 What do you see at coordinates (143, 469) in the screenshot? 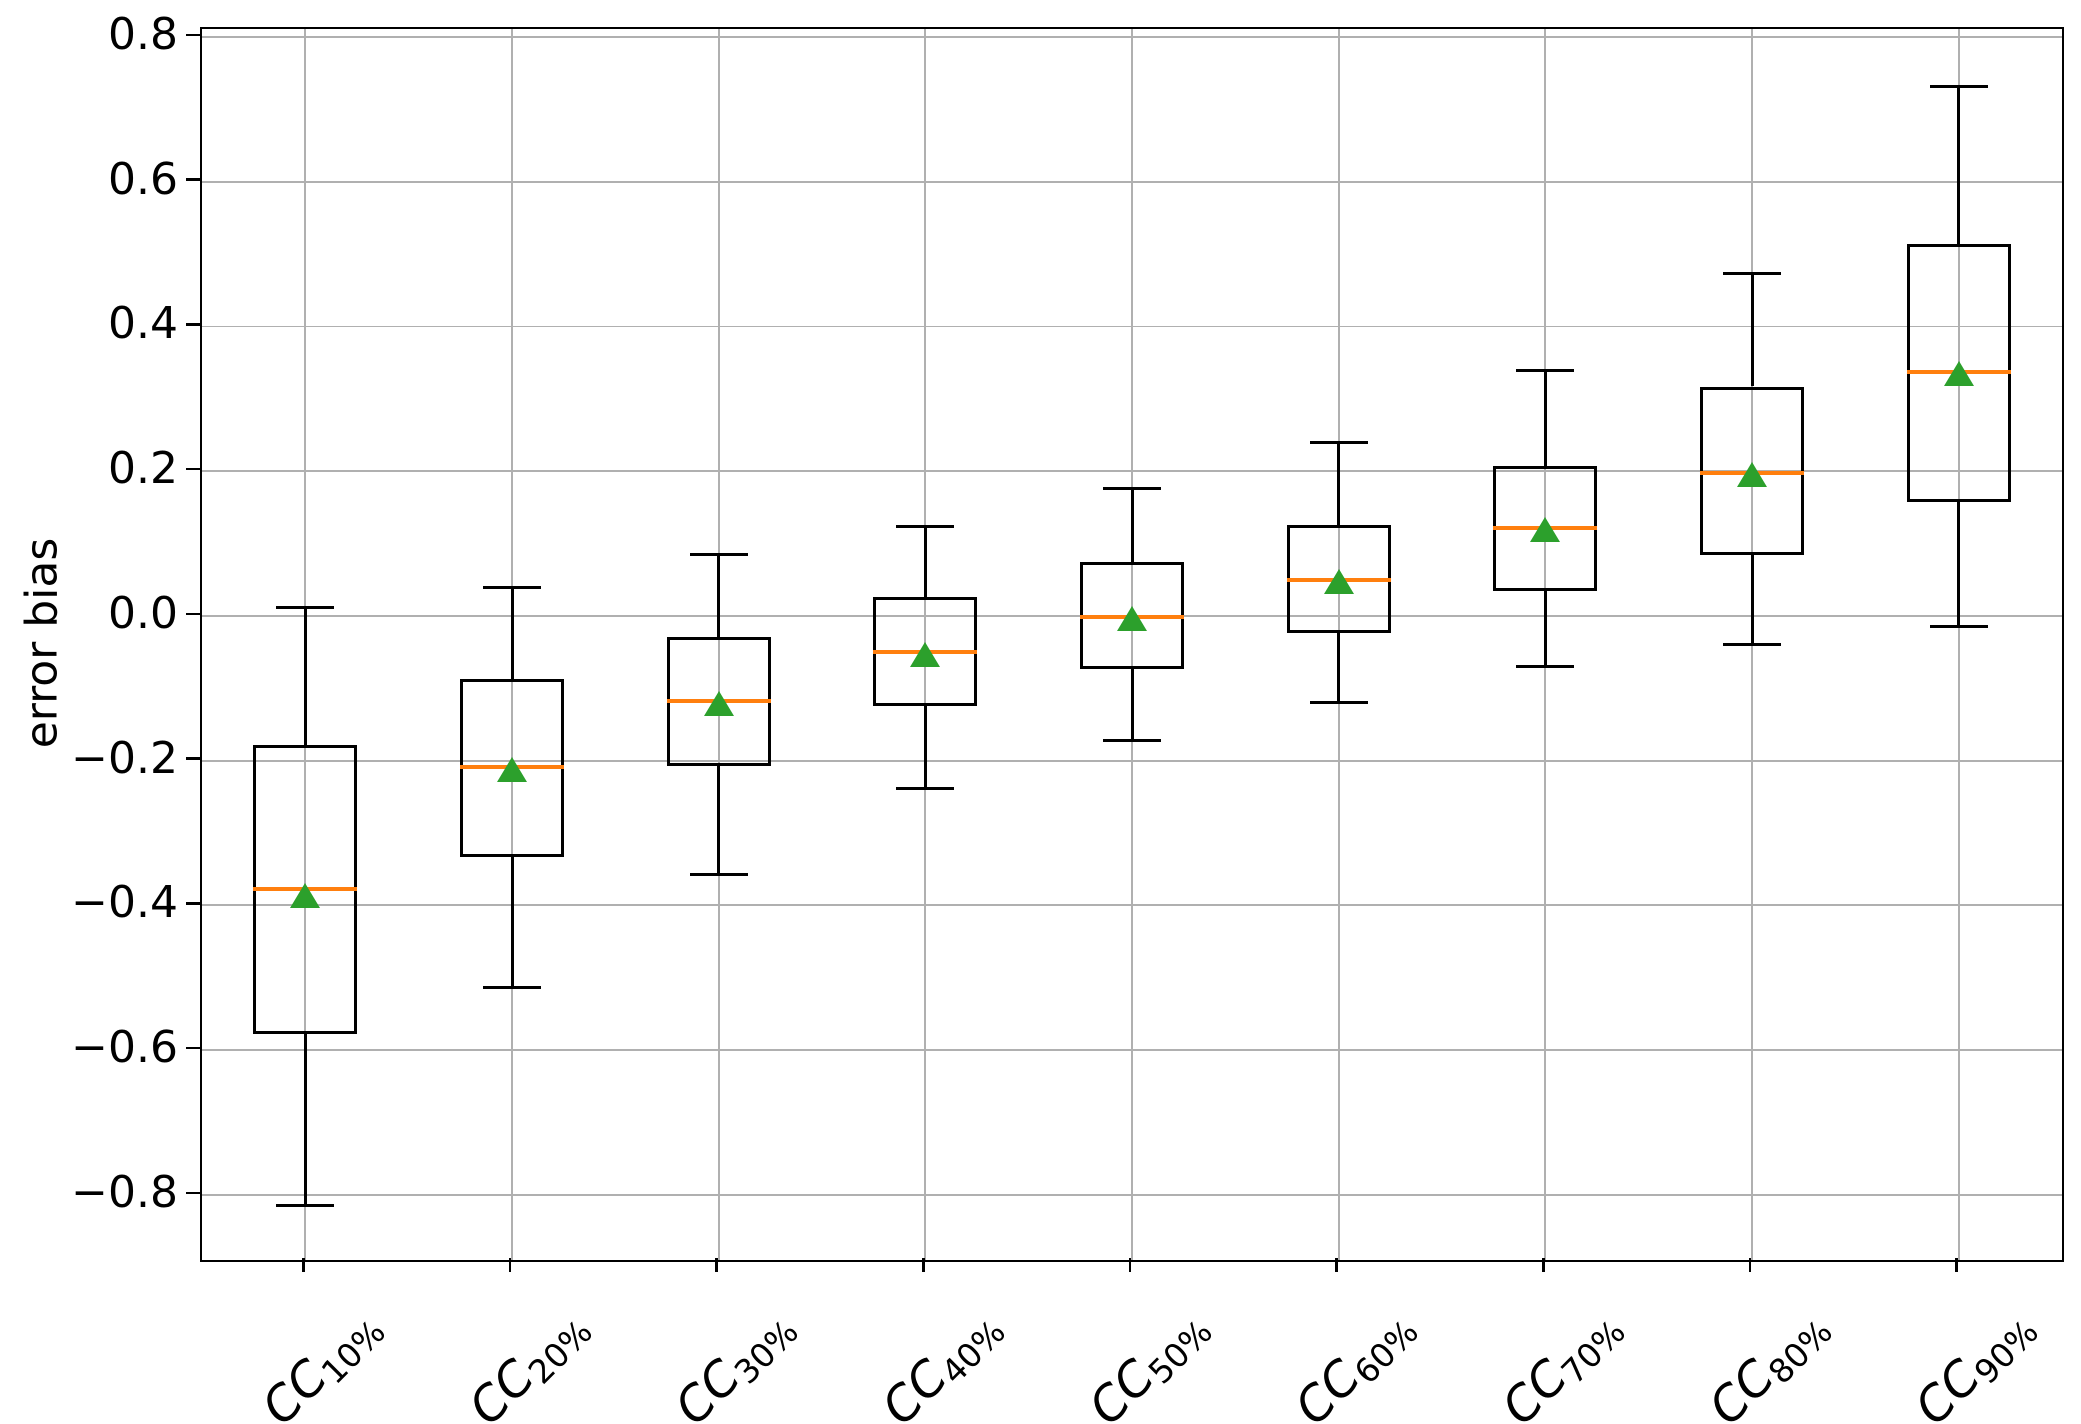
I see `y-tick-label: 0.2` at bounding box center [143, 469].